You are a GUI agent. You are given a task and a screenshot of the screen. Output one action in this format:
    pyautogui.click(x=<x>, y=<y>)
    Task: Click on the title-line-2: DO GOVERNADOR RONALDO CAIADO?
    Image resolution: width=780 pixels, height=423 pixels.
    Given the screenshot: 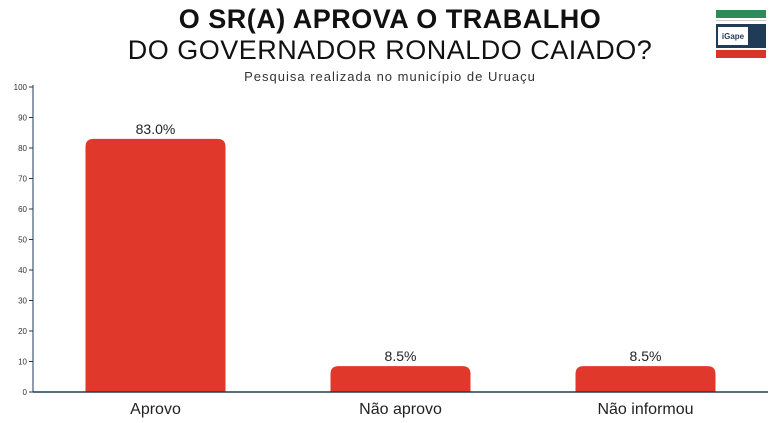 What is the action you would take?
    pyautogui.click(x=390, y=50)
    